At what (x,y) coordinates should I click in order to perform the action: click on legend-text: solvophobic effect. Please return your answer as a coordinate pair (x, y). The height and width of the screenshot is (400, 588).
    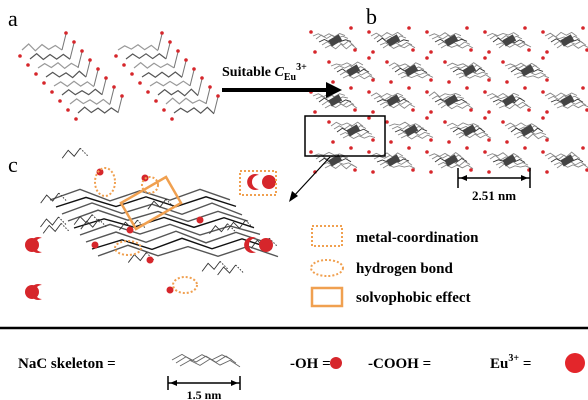
    Looking at the image, I should click on (413, 298).